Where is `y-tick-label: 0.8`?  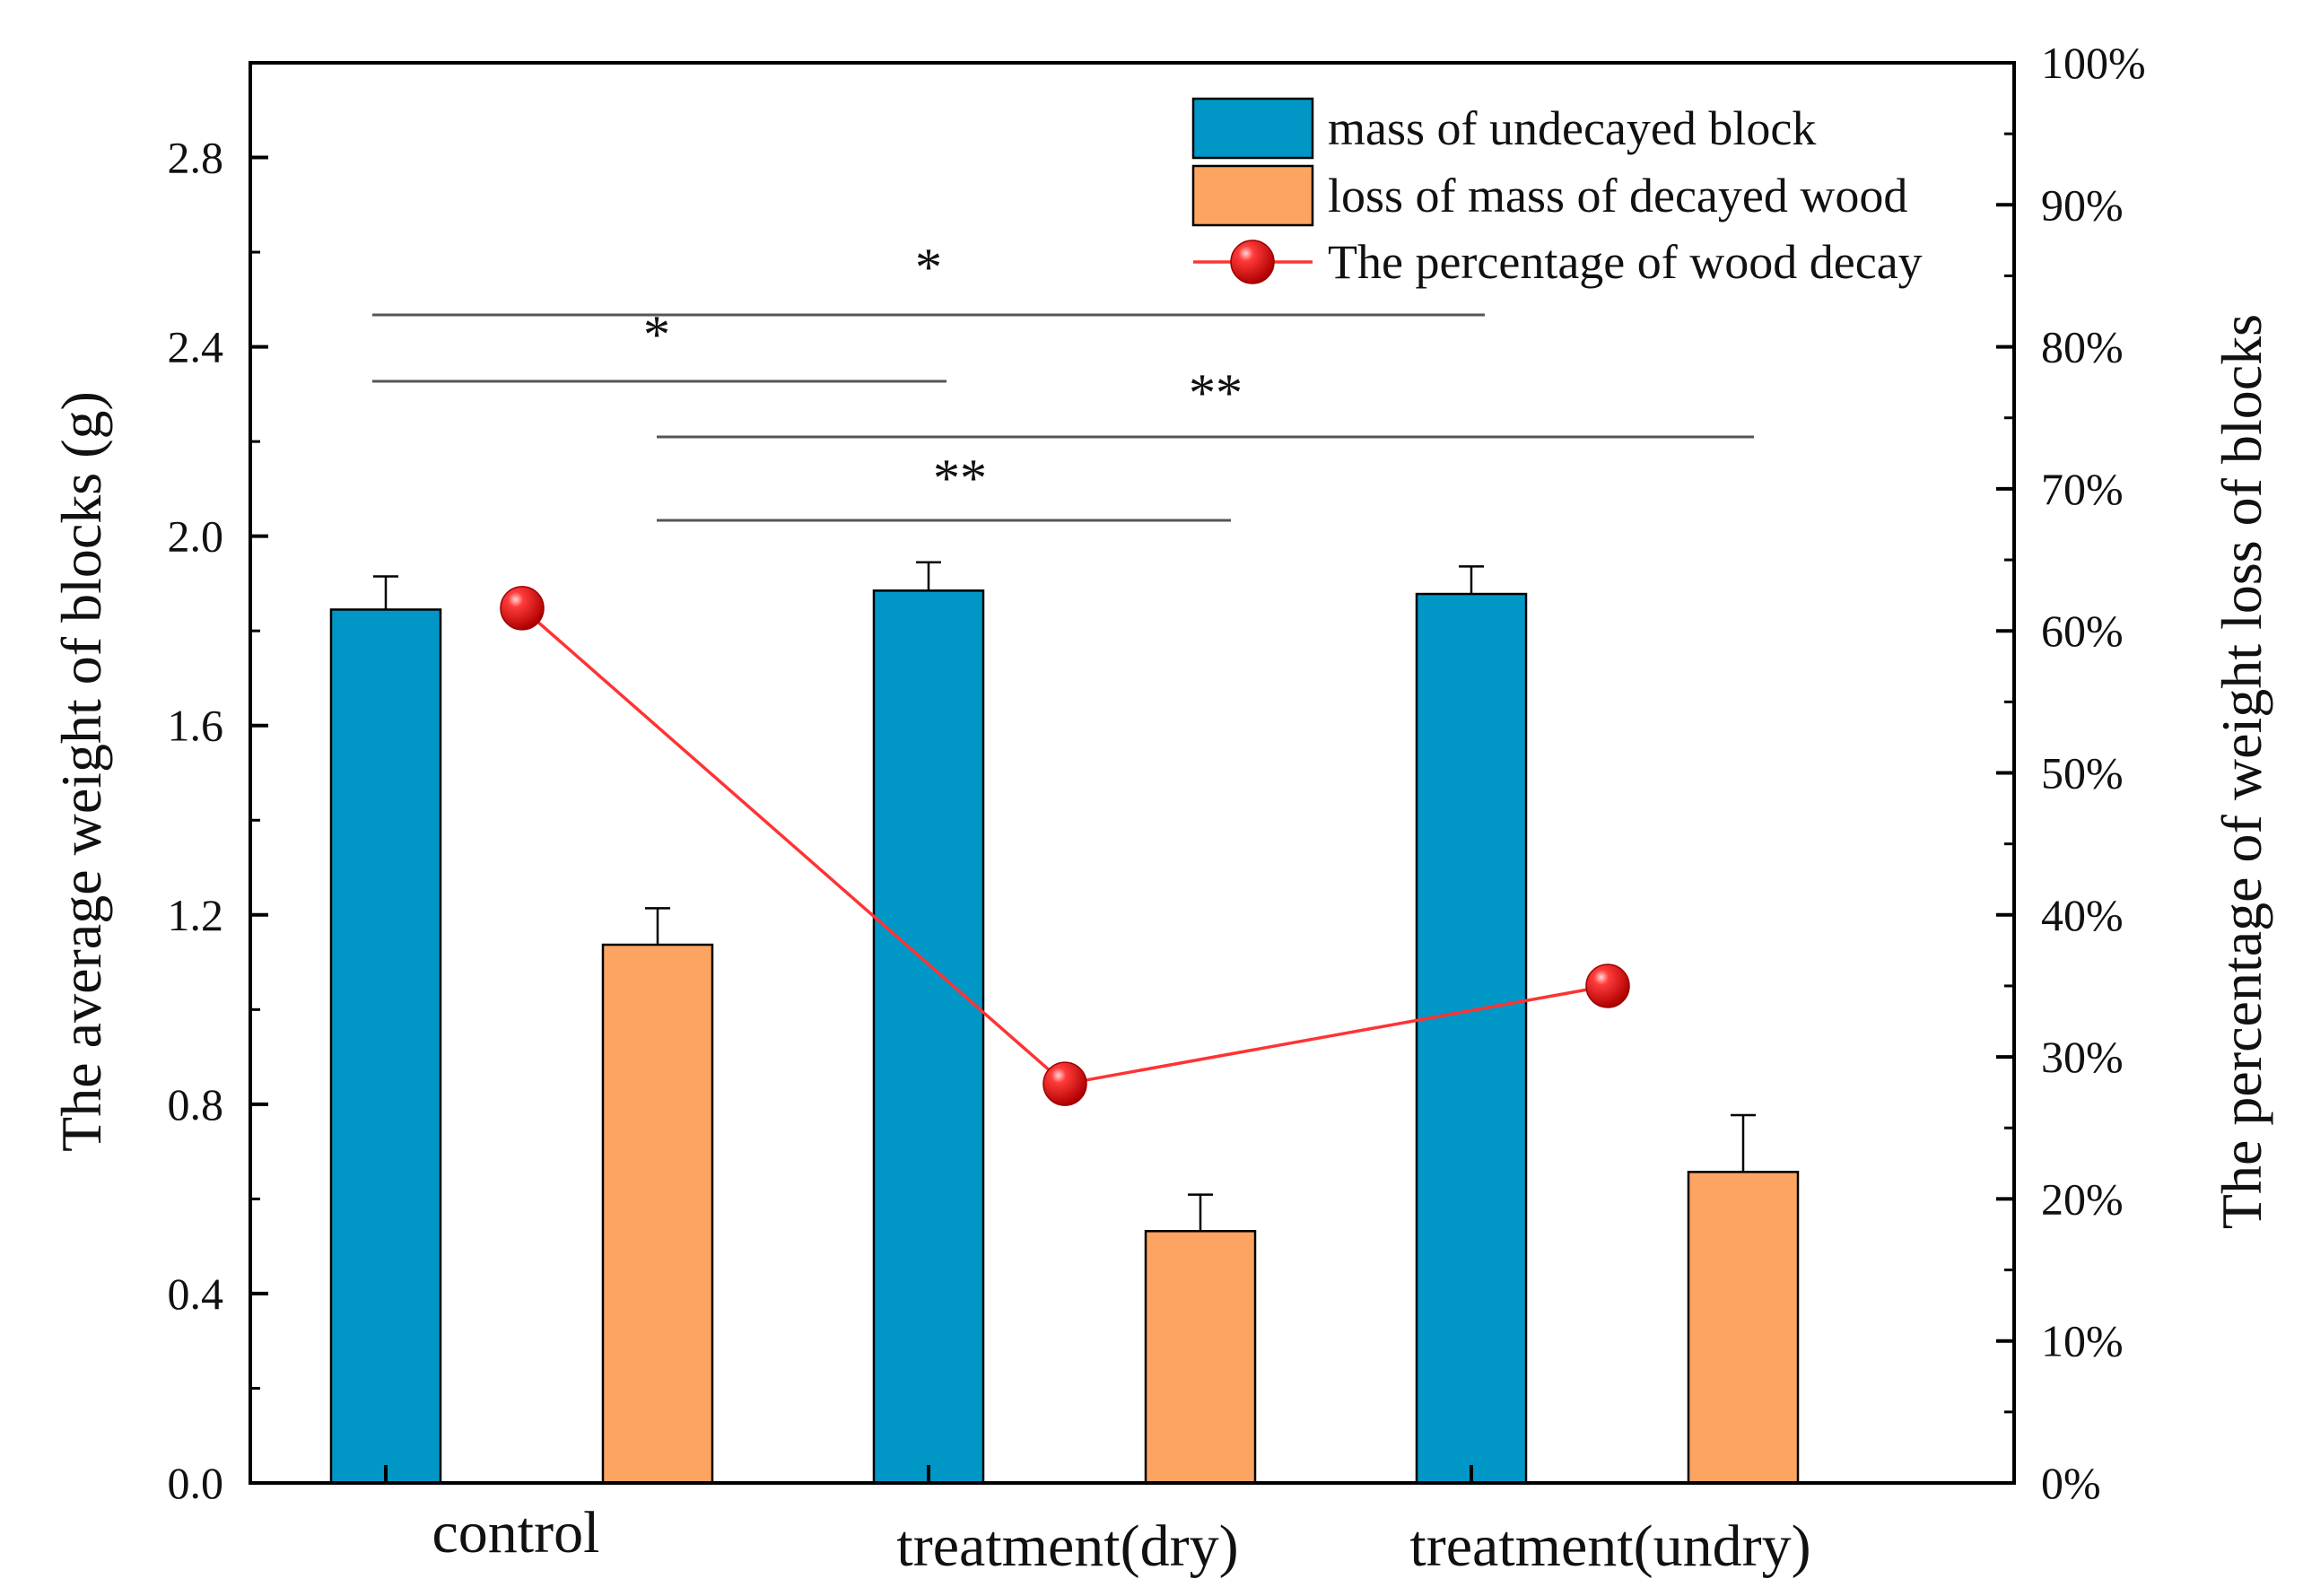
y-tick-label: 0.8 is located at coordinates (196, 1104).